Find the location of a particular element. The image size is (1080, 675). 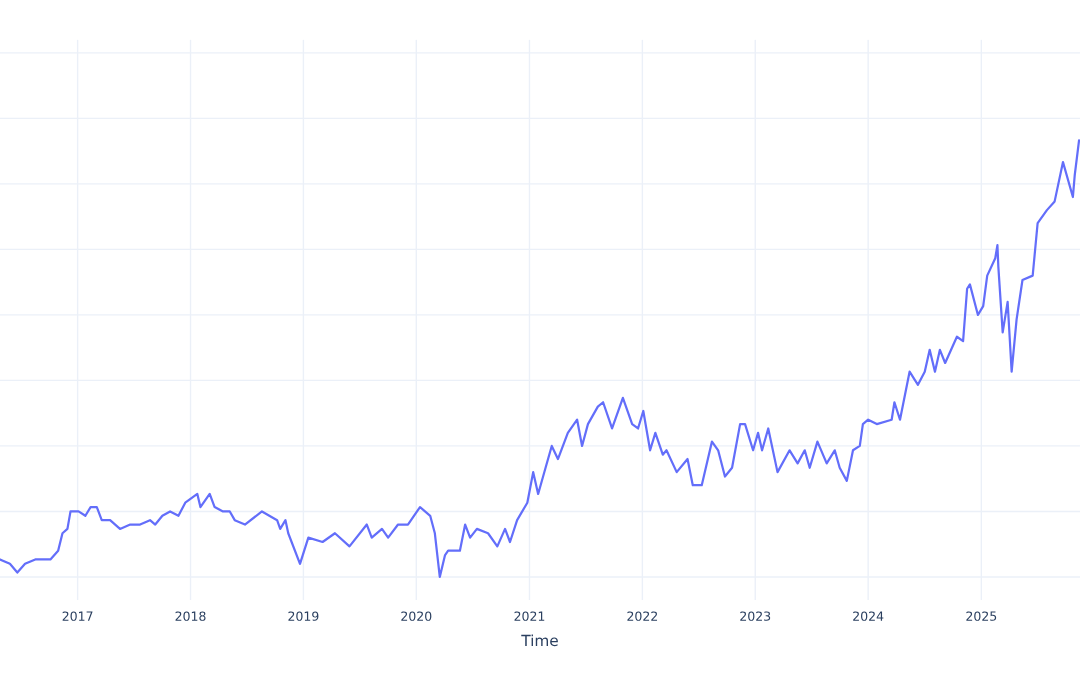

x-tick-label: 2018 is located at coordinates (190, 616).